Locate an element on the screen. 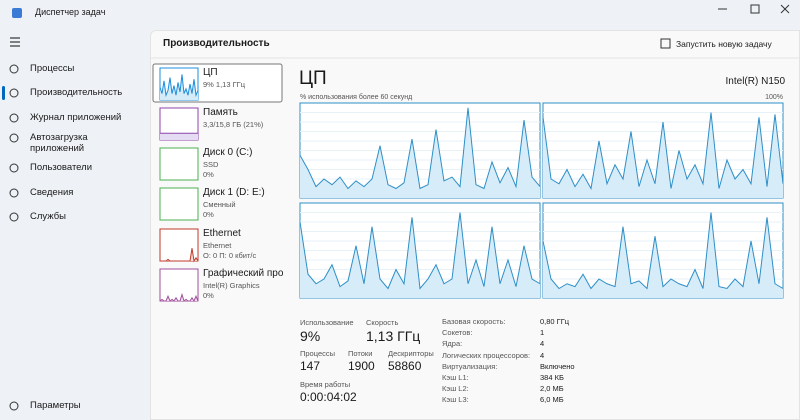  device-name: Память is located at coordinates (220, 112).